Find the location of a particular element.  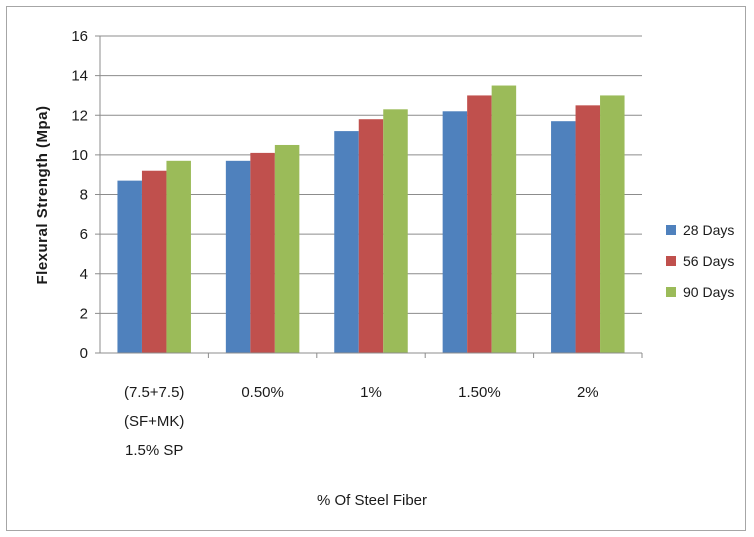

x-category-line: 1% is located at coordinates (371, 392).